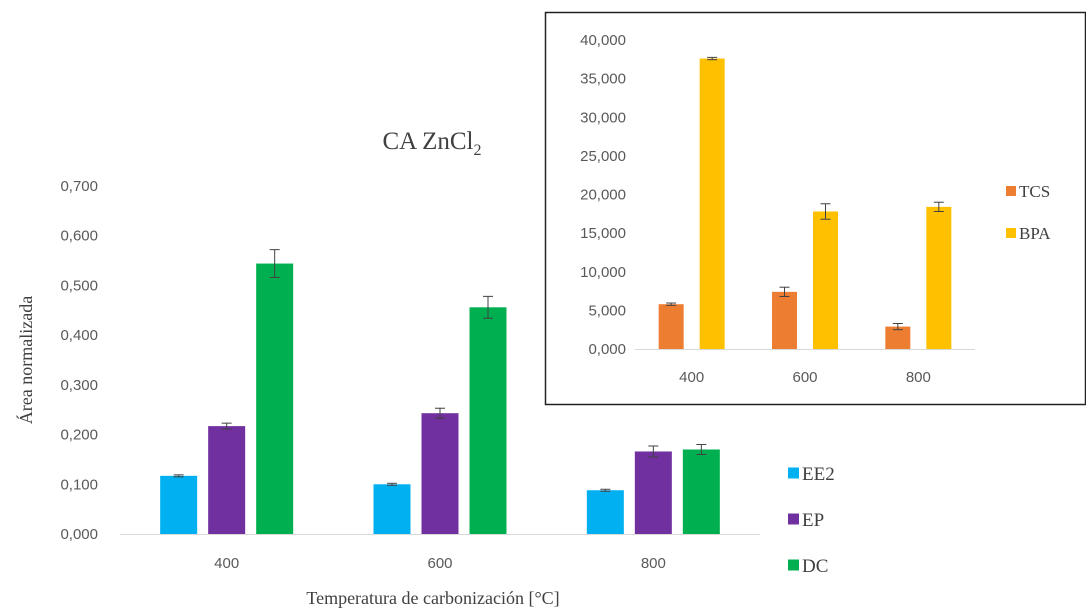 Image resolution: width=1086 pixels, height=612 pixels. What do you see at coordinates (1035, 233) in the screenshot?
I see `inset-legend-label-bpa: BPA` at bounding box center [1035, 233].